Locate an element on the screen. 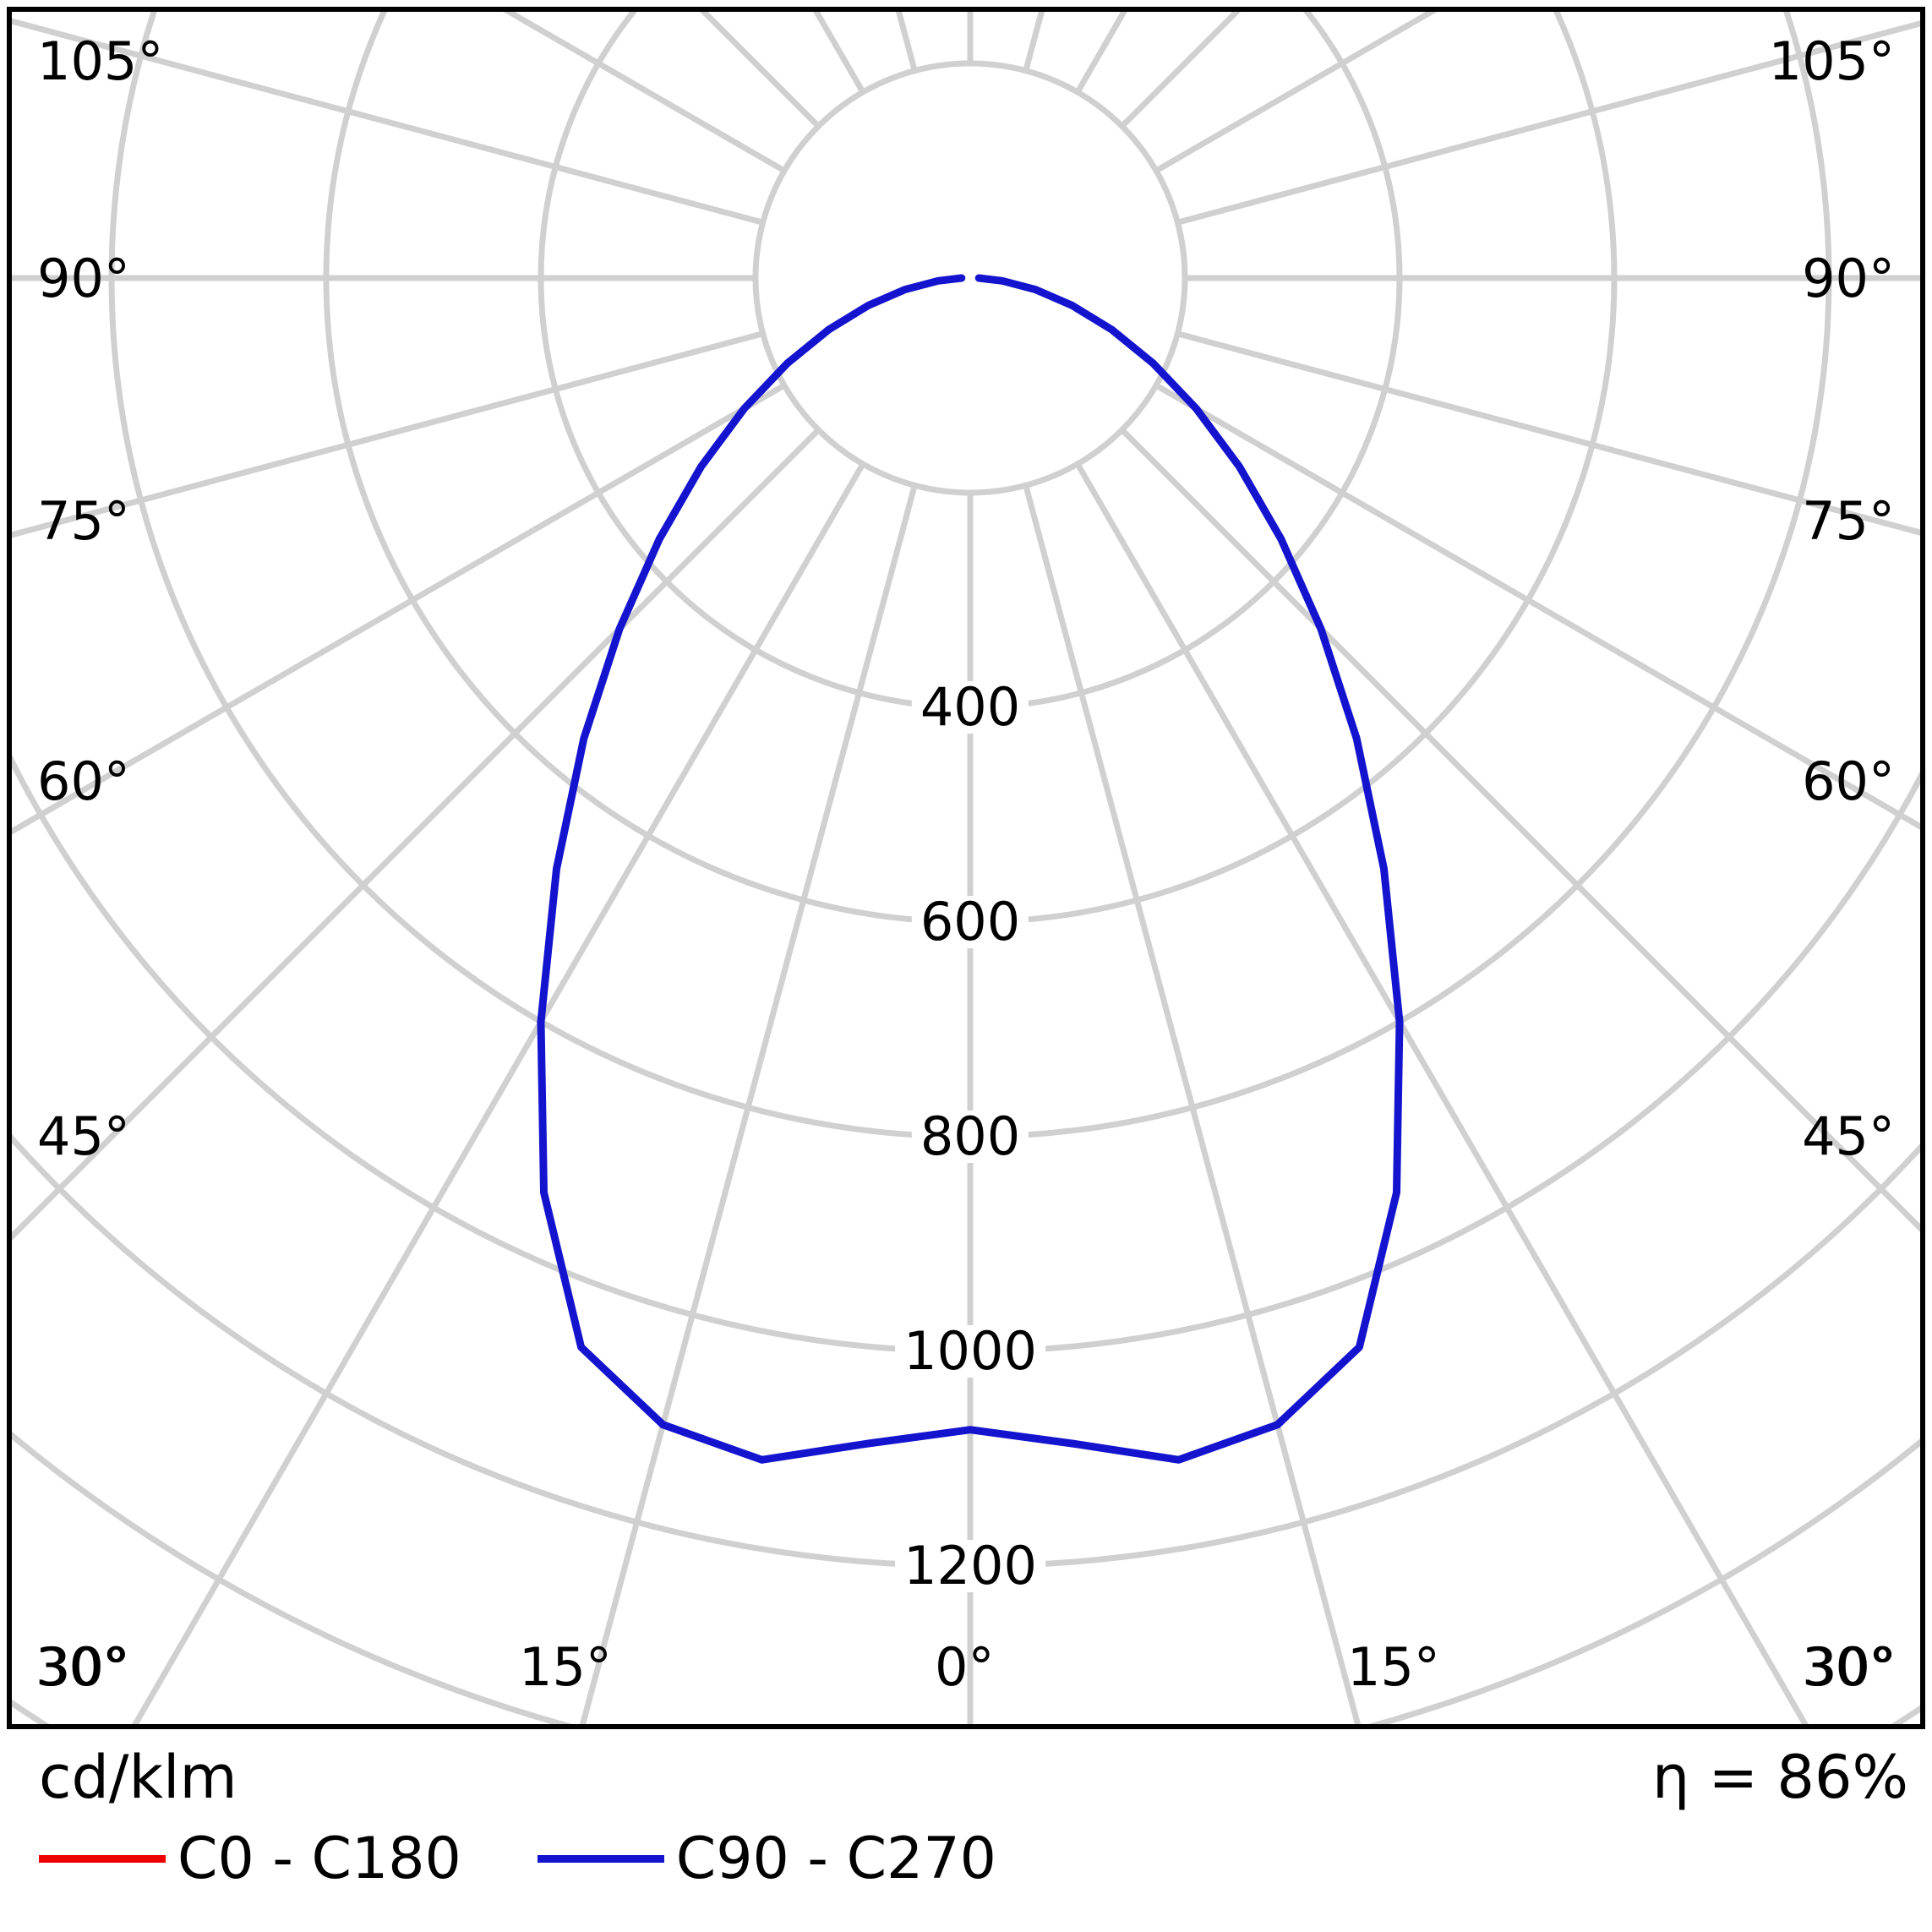 This screenshot has width=1932, height=1932. angle-label-bottom-30-left: 30° is located at coordinates (81, 1667).